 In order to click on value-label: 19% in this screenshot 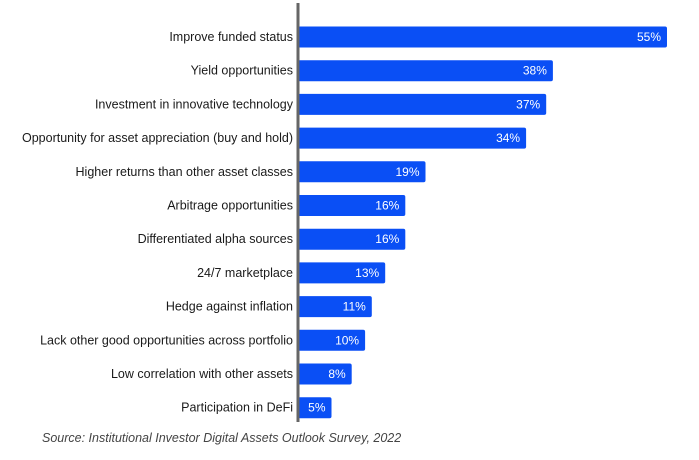, I will do `click(407, 172)`.